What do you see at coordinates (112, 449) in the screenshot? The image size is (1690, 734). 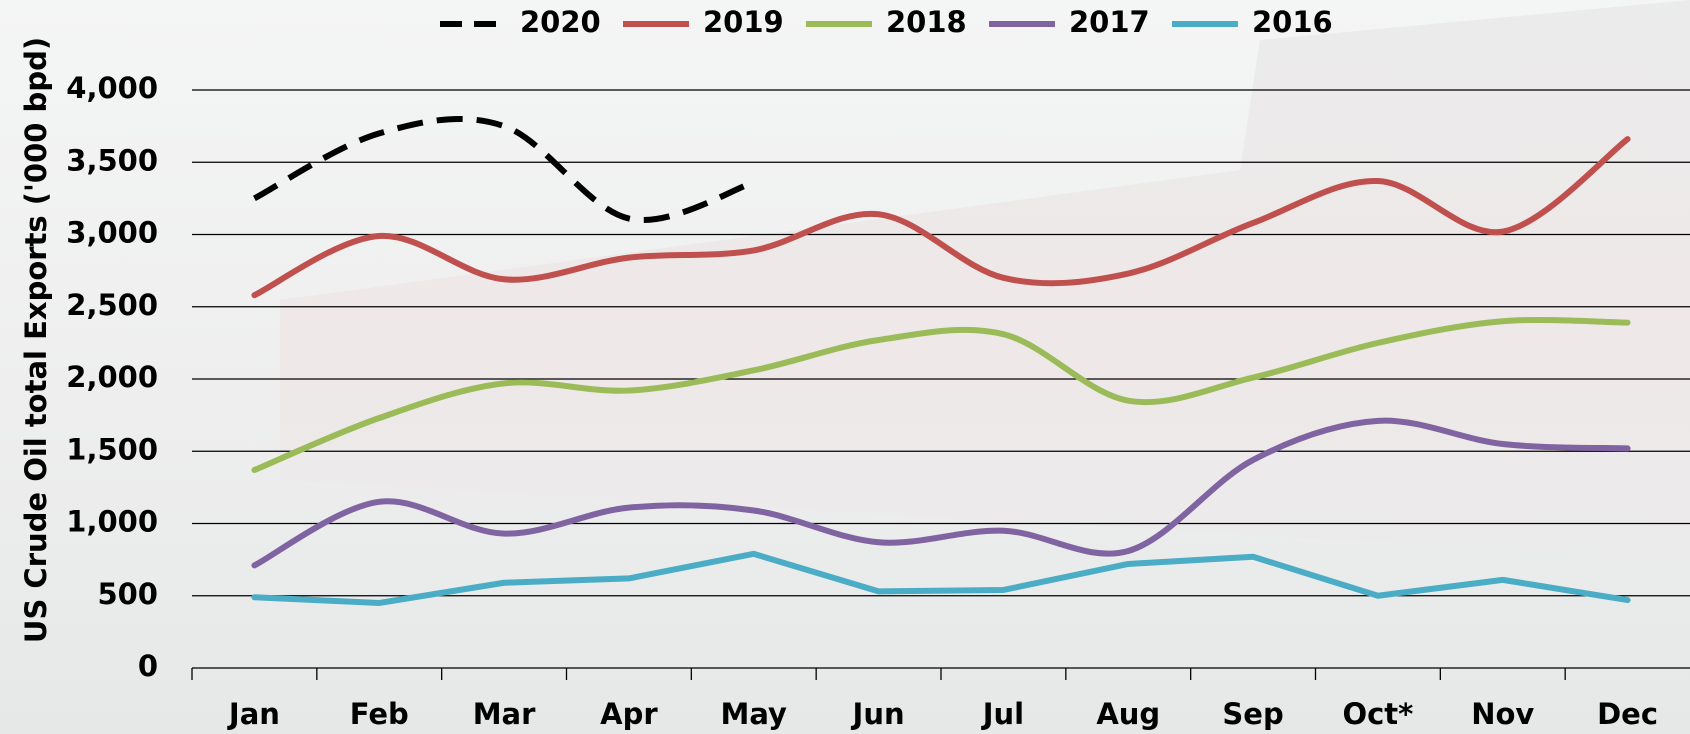 I see `y-tick-label: 1,500` at bounding box center [112, 449].